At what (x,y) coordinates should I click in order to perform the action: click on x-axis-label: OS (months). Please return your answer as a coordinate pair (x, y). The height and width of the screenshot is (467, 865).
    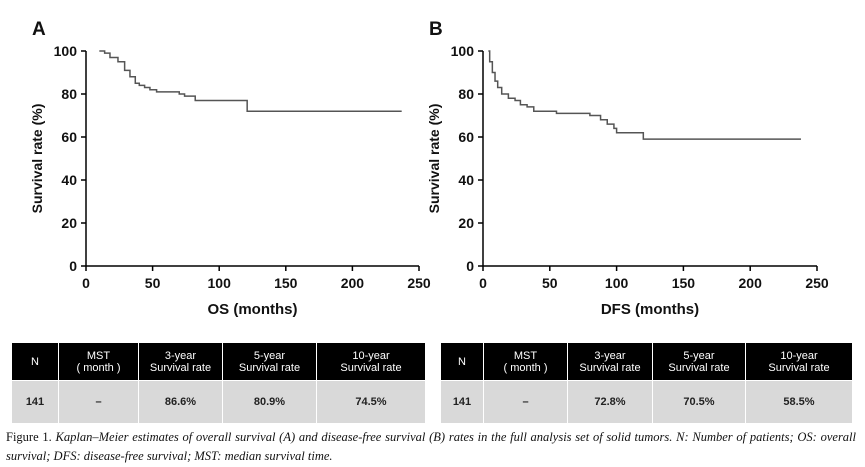
    Looking at the image, I should click on (253, 309).